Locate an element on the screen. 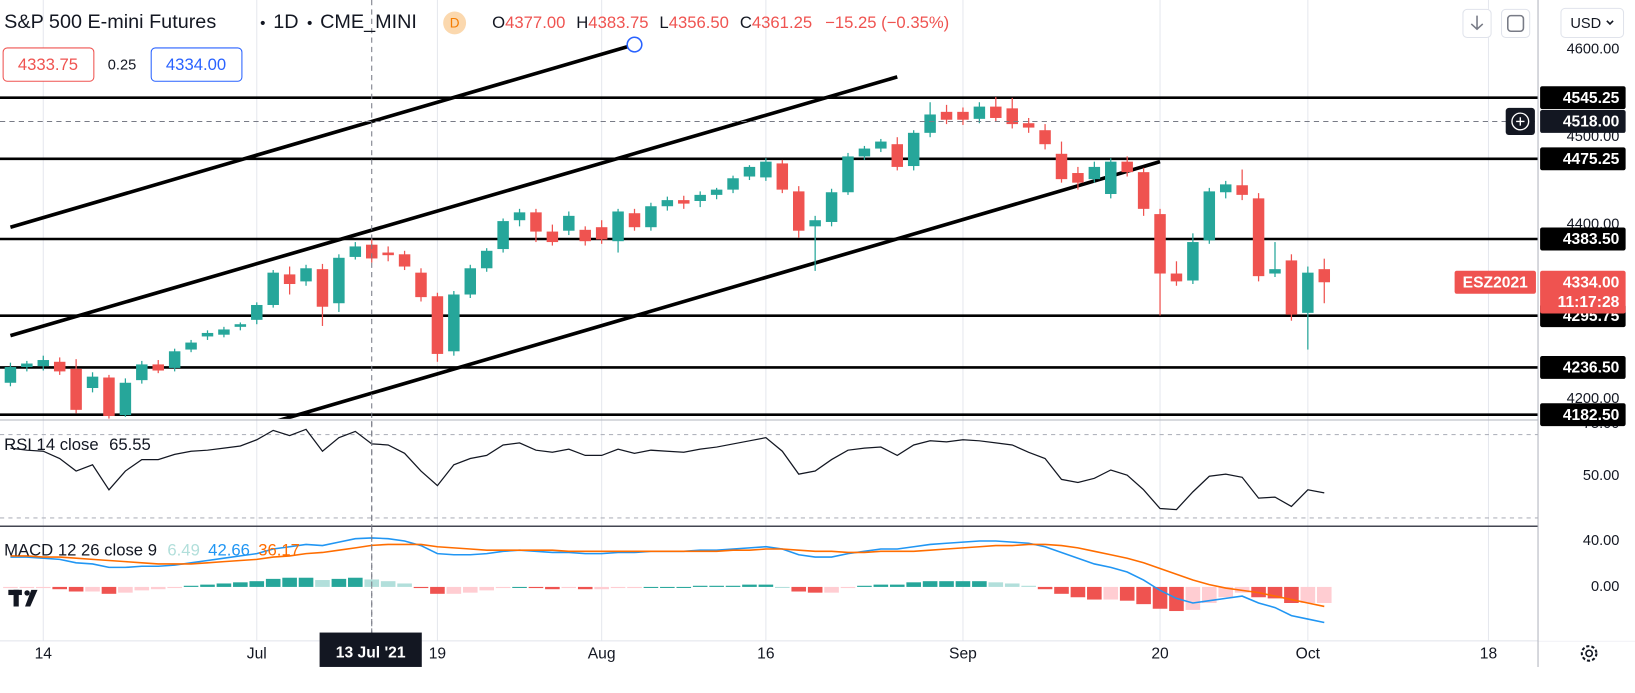 This screenshot has height=693, width=1635. last-price-box is located at coordinates (1583, 292).